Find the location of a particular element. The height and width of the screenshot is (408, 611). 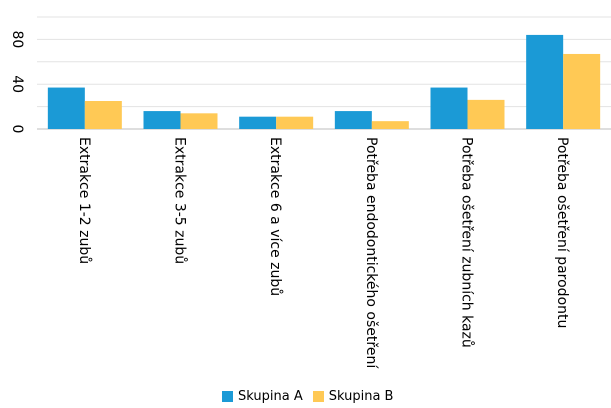

y-tick-label: 0 is located at coordinates (17, 129).